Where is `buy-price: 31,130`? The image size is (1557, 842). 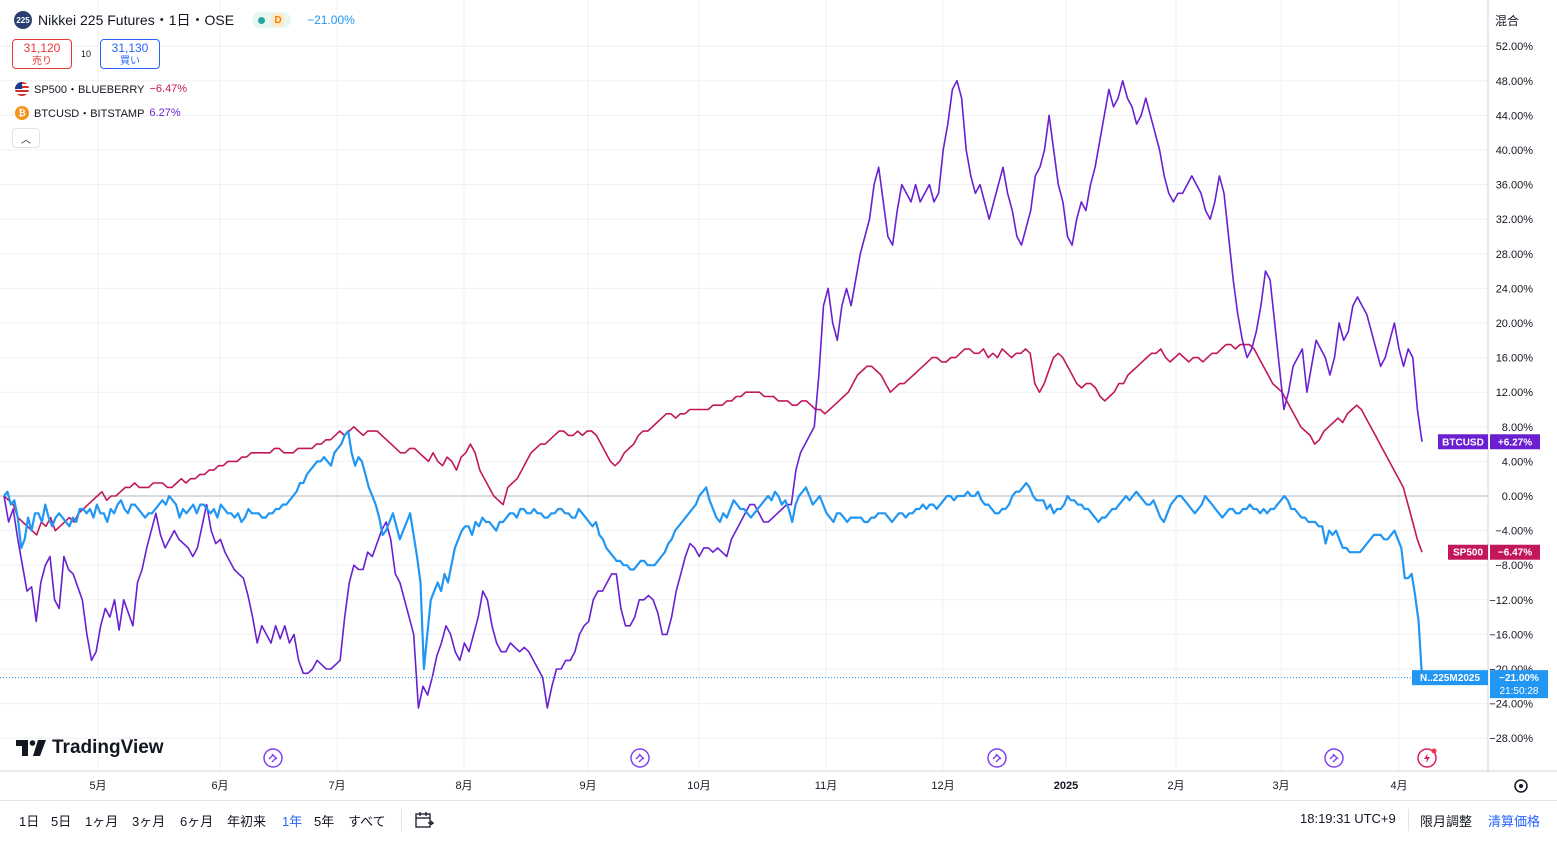 buy-price: 31,130 is located at coordinates (130, 48).